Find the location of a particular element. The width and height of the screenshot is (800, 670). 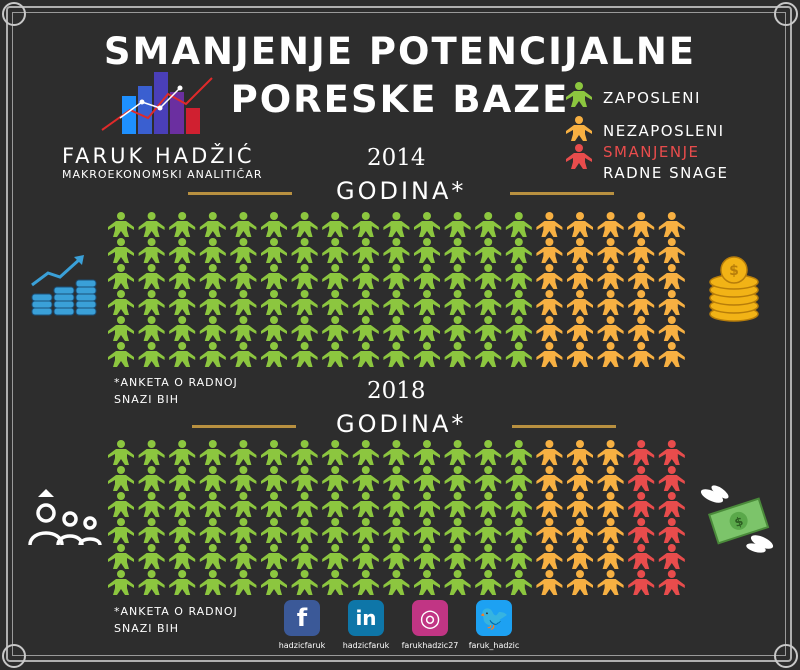

survey-note-line1: *ANKETA O RADNOJ is located at coordinates (176, 382).